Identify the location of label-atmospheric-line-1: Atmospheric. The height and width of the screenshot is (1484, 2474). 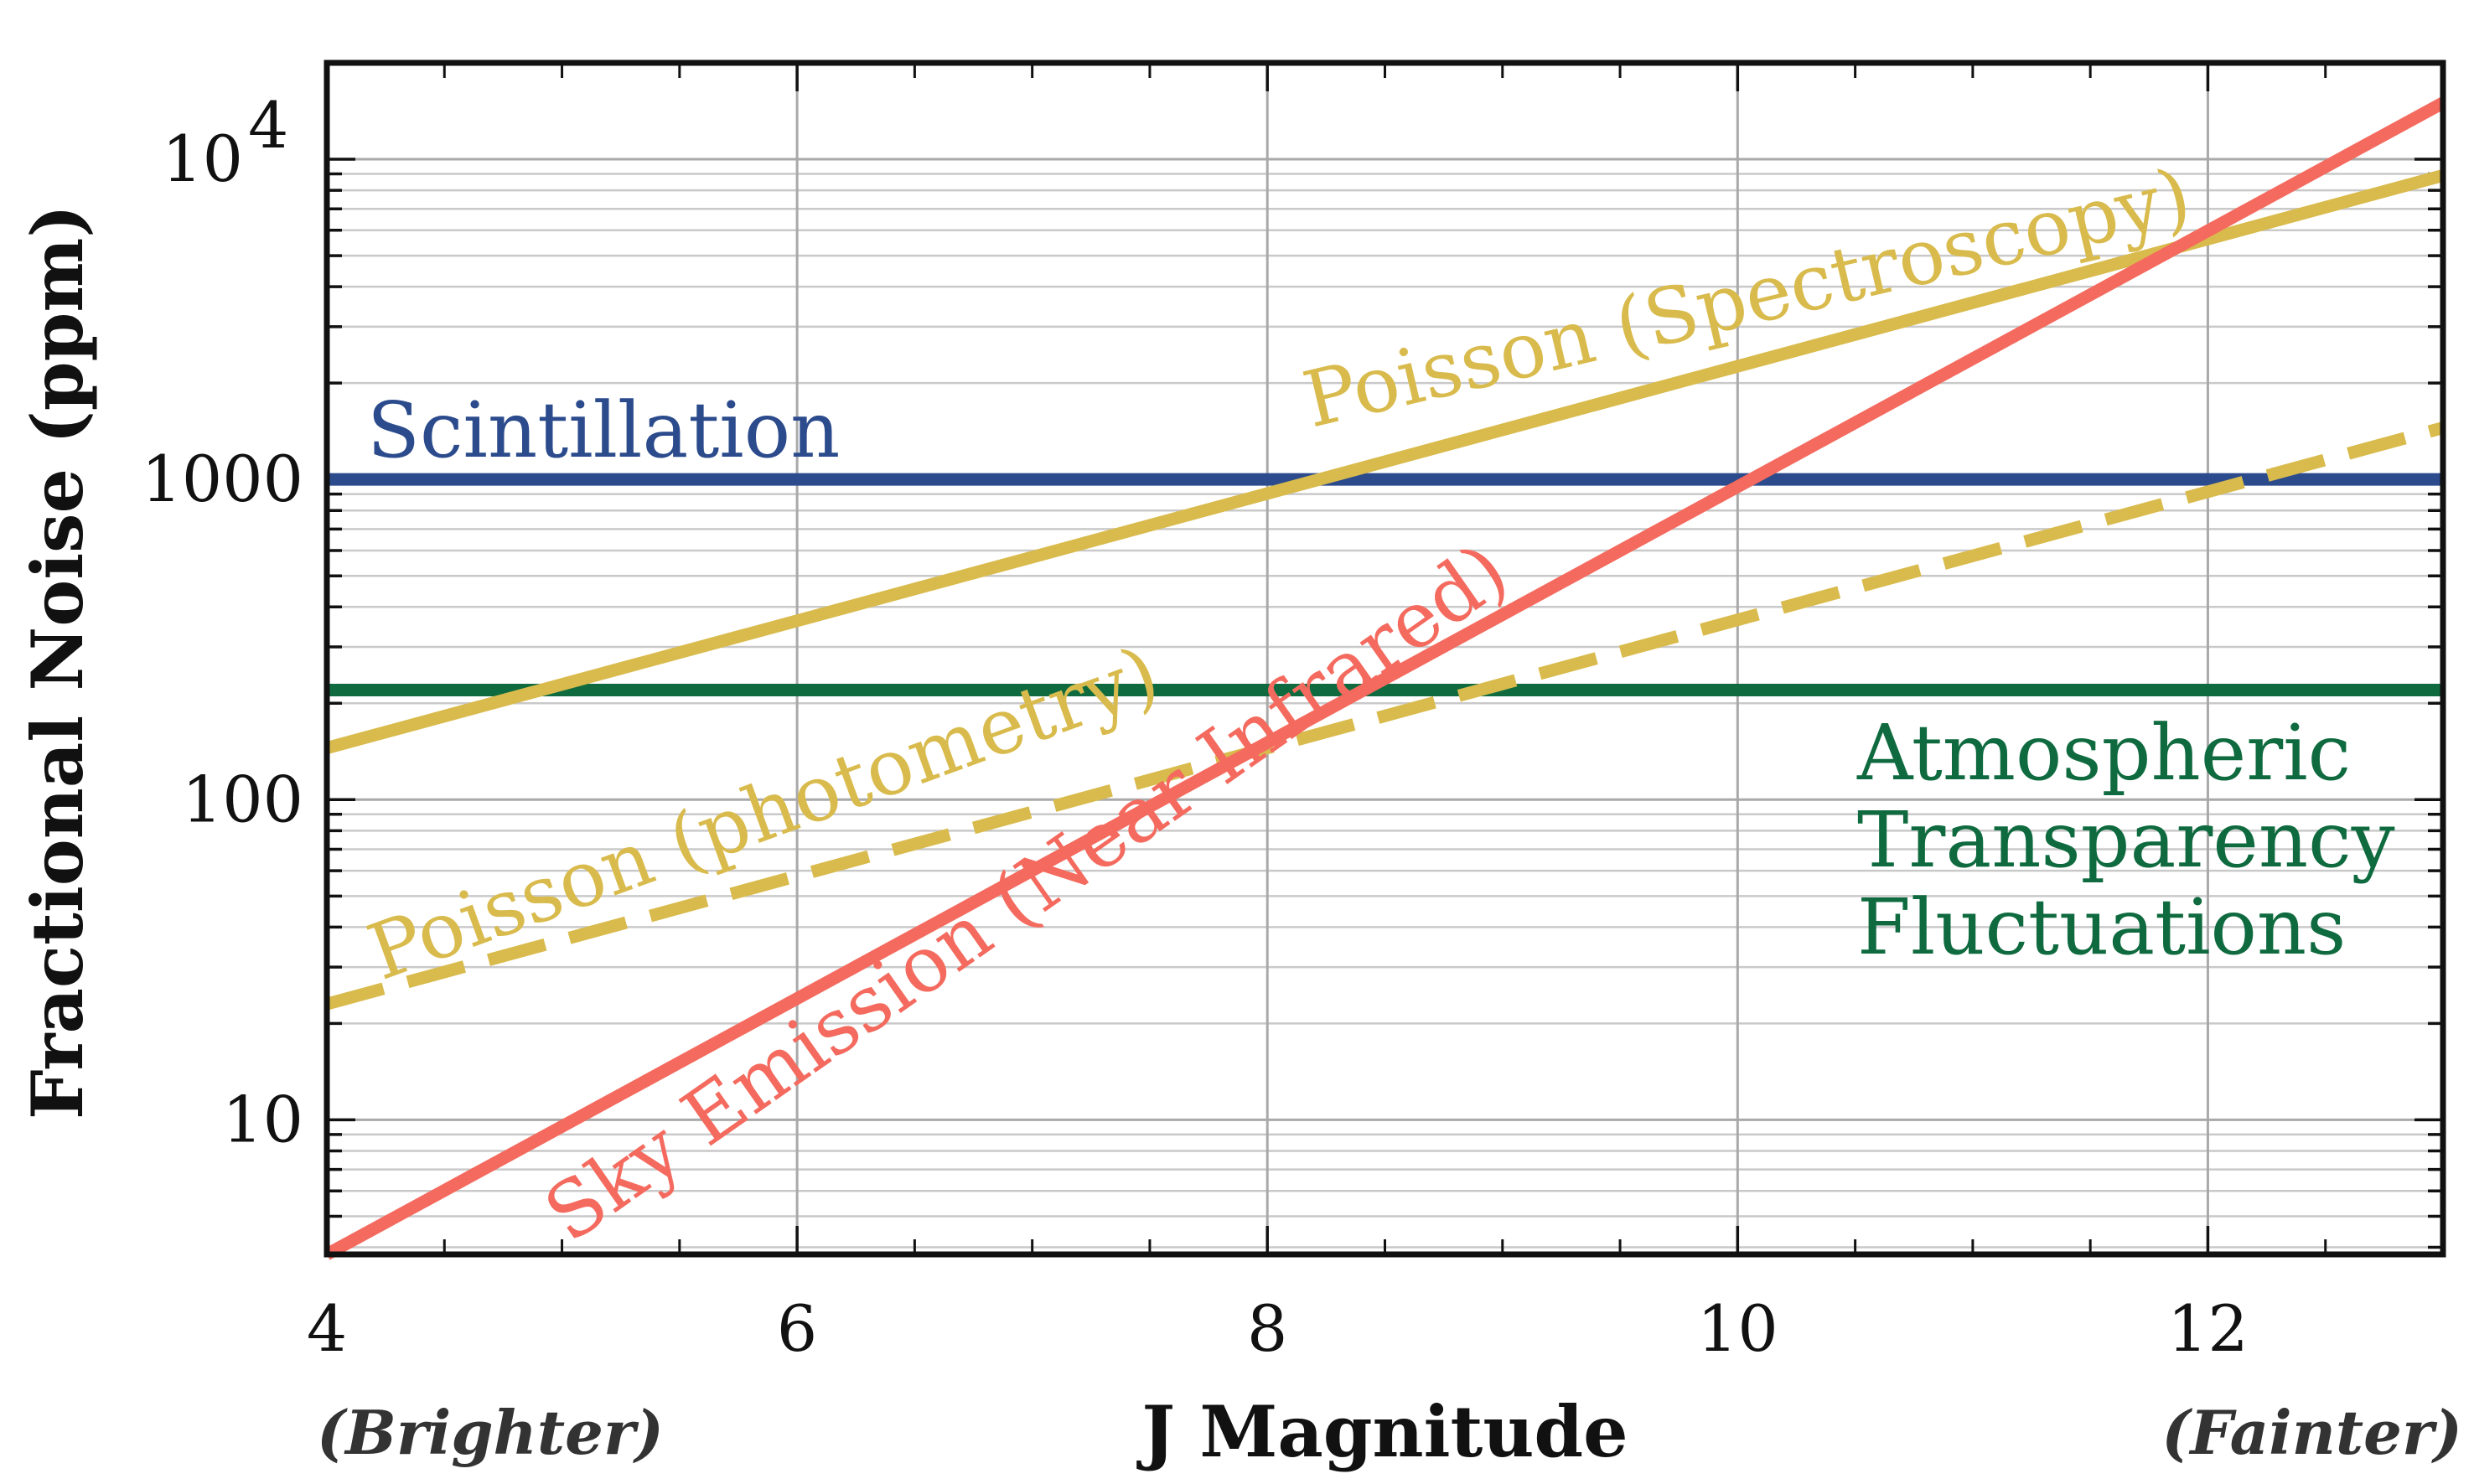
(2104, 753).